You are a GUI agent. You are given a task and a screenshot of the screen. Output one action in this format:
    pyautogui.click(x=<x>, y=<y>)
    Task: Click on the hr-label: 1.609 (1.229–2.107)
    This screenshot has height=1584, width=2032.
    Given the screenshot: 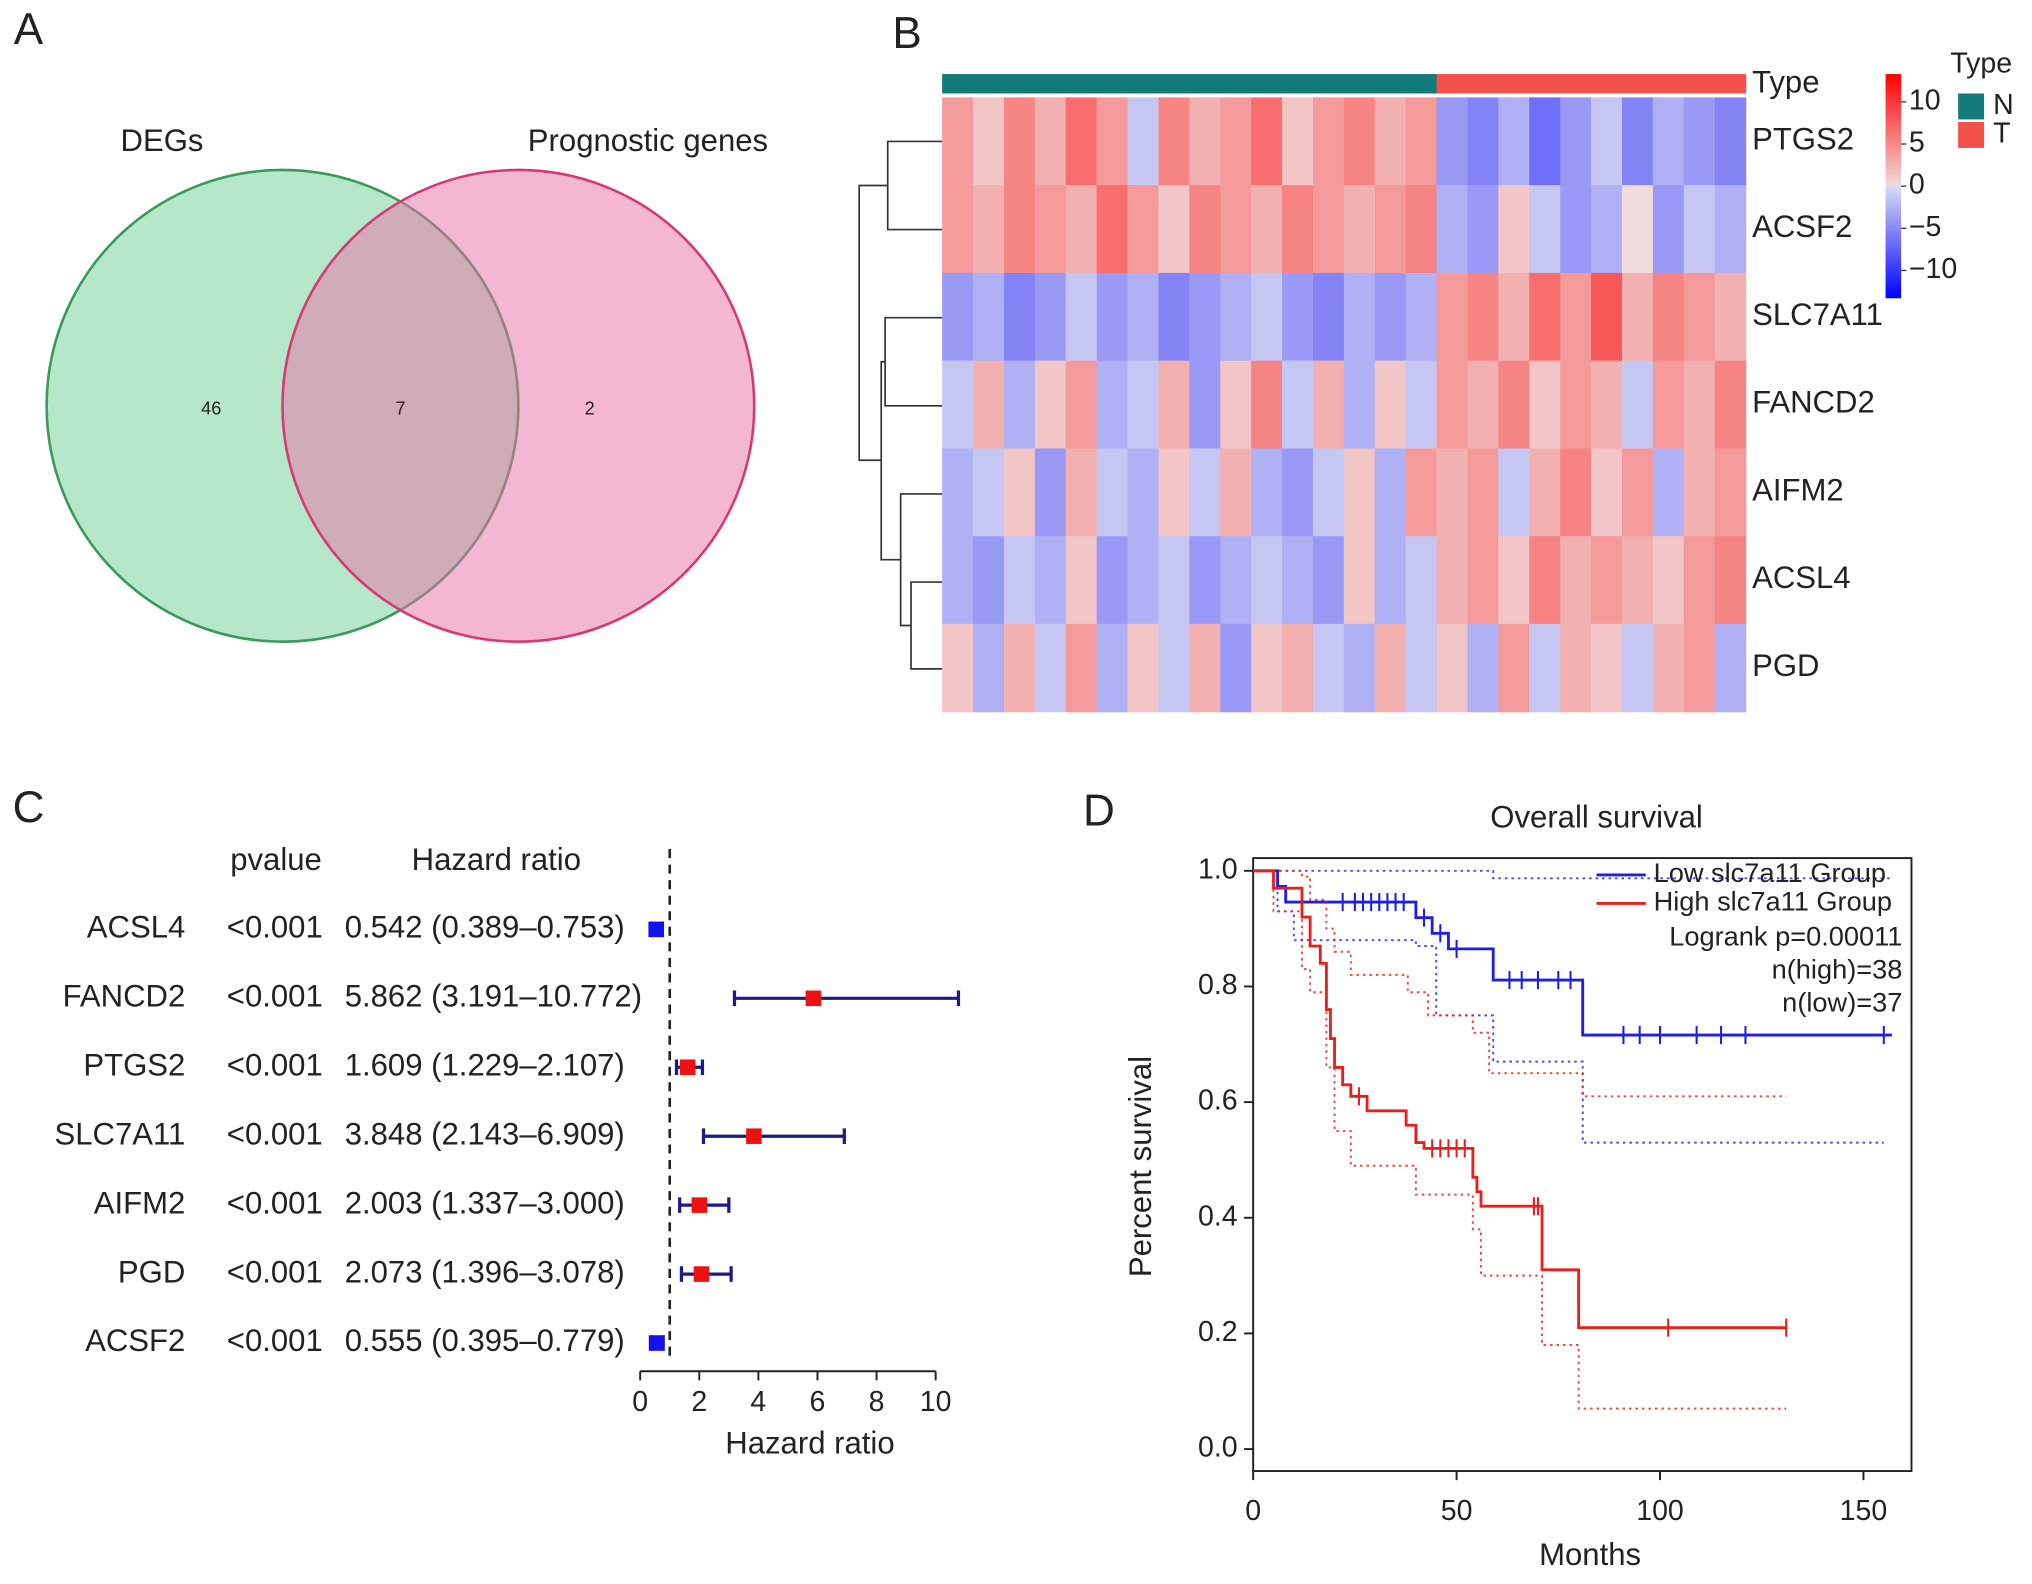 What is the action you would take?
    pyautogui.click(x=485, y=1064)
    